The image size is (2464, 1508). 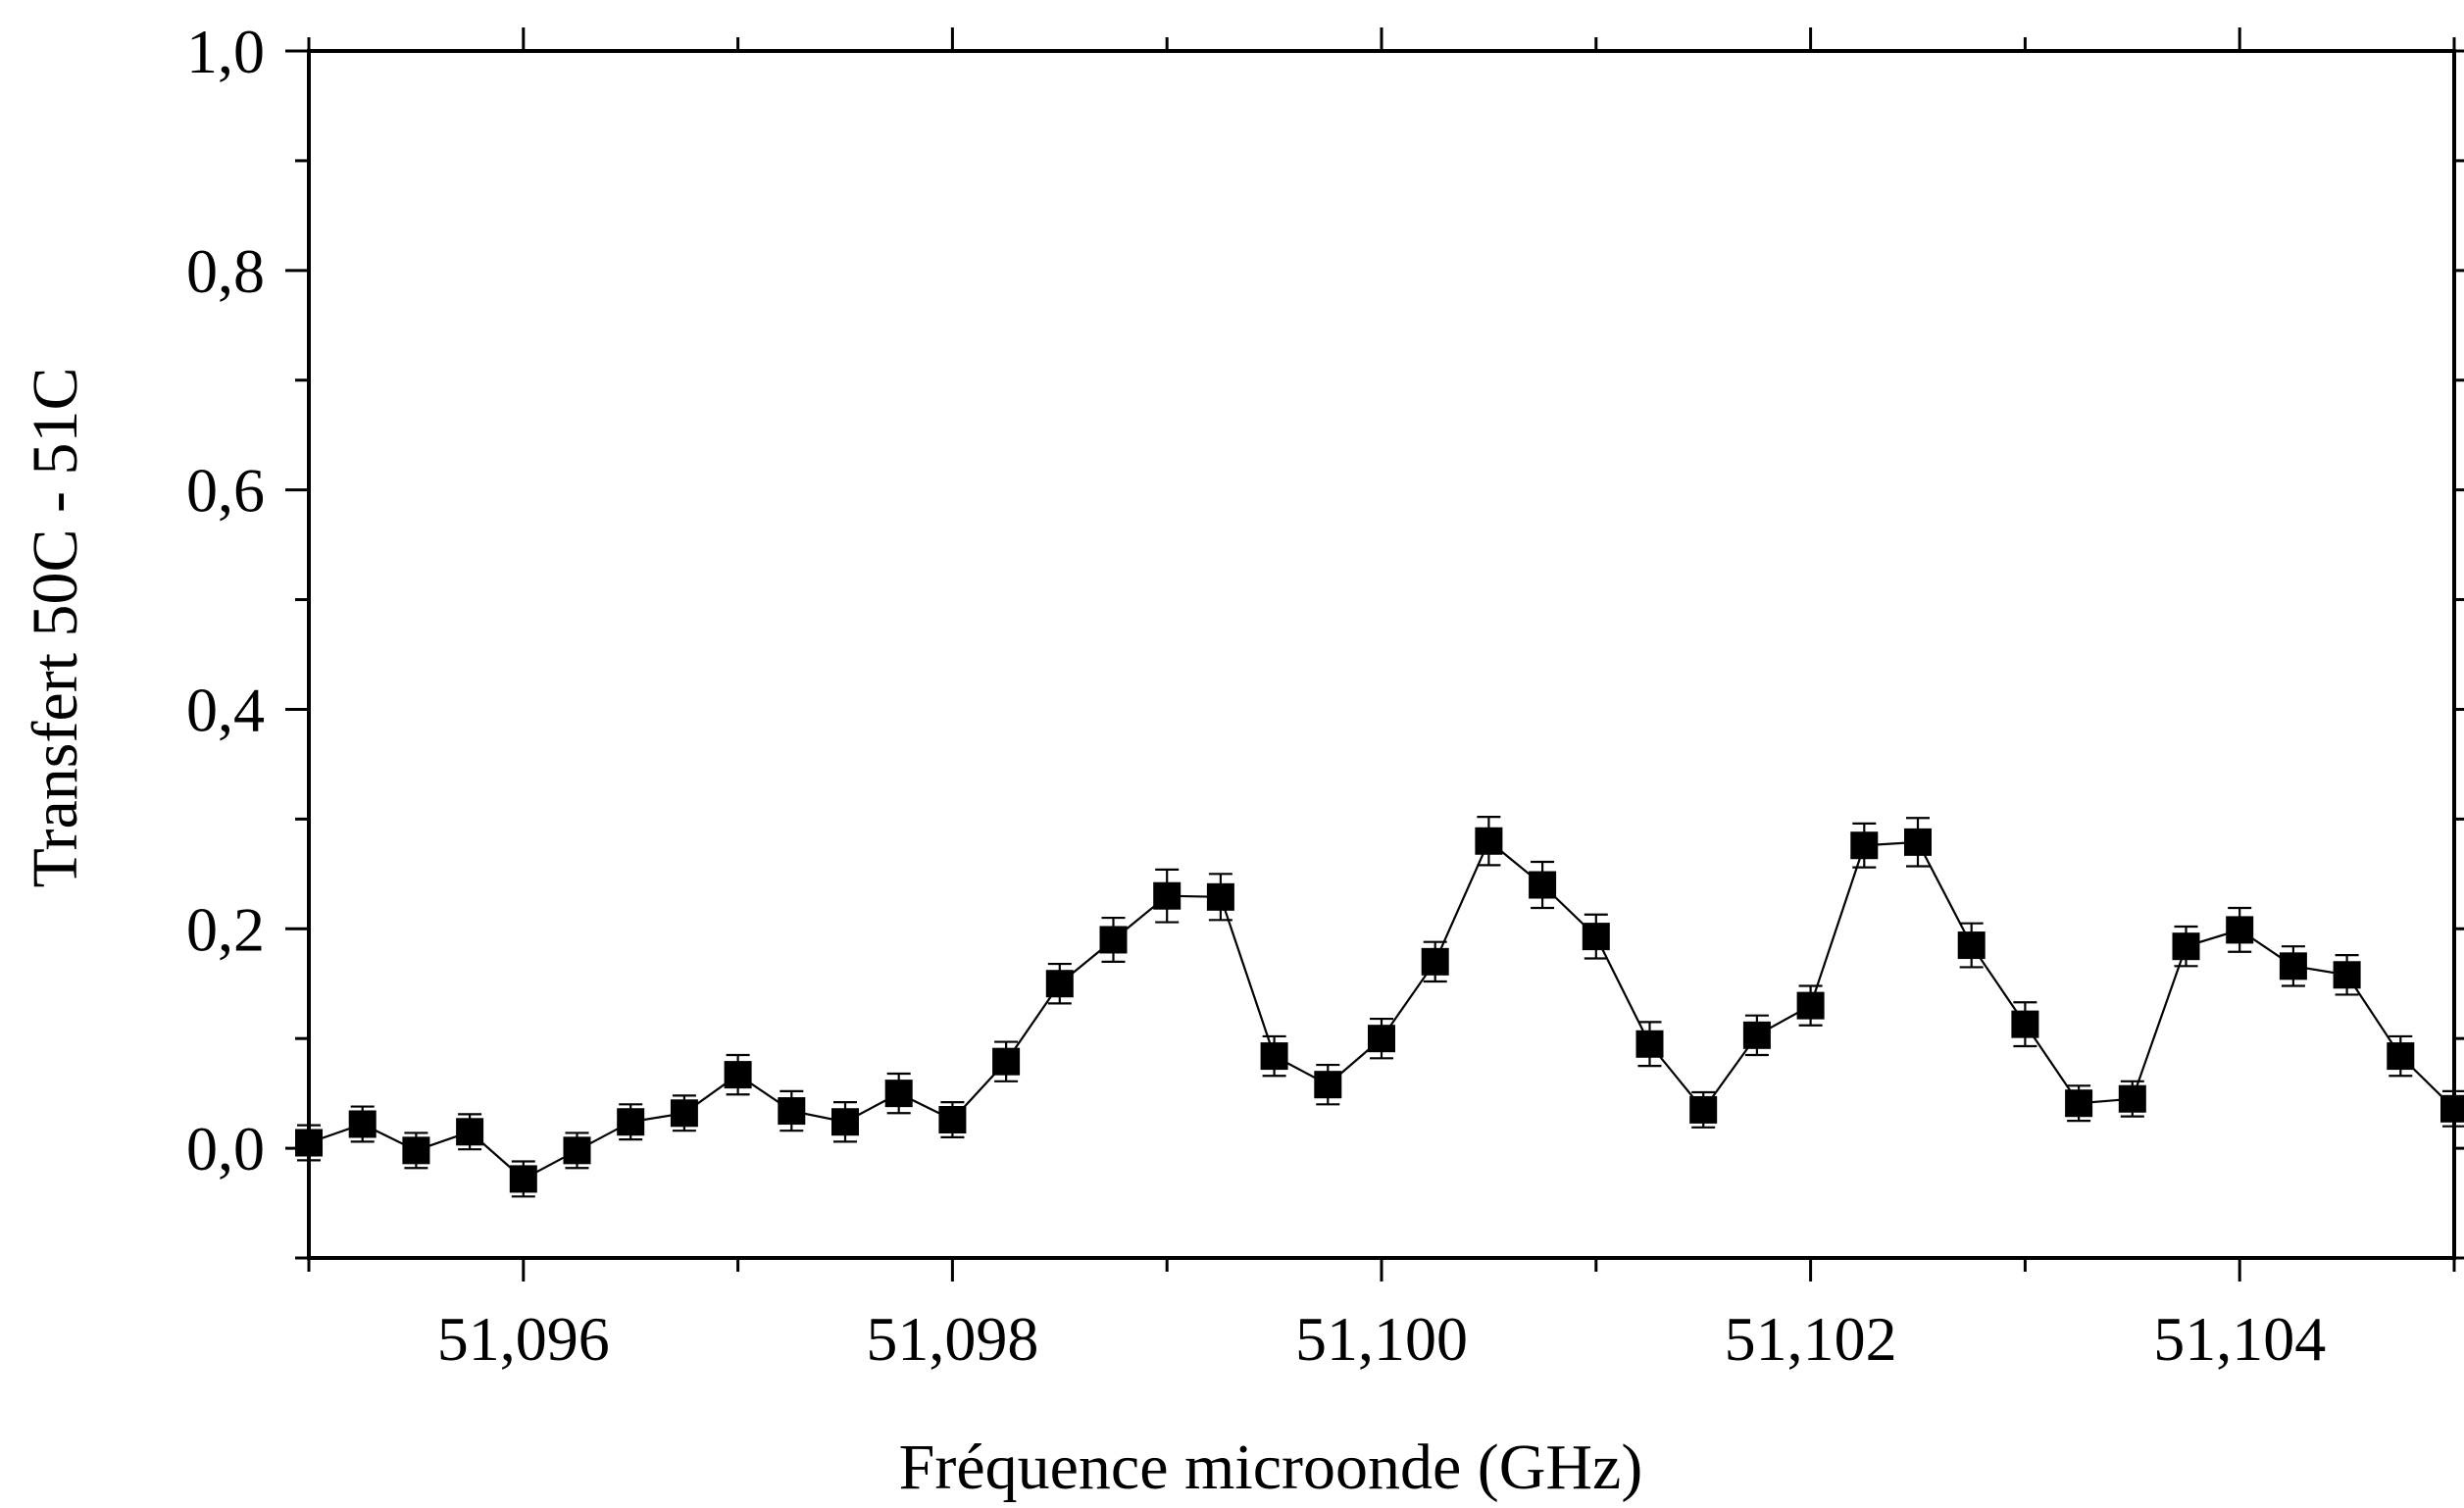 What do you see at coordinates (952, 1339) in the screenshot?
I see `x-tick-label: 51,098` at bounding box center [952, 1339].